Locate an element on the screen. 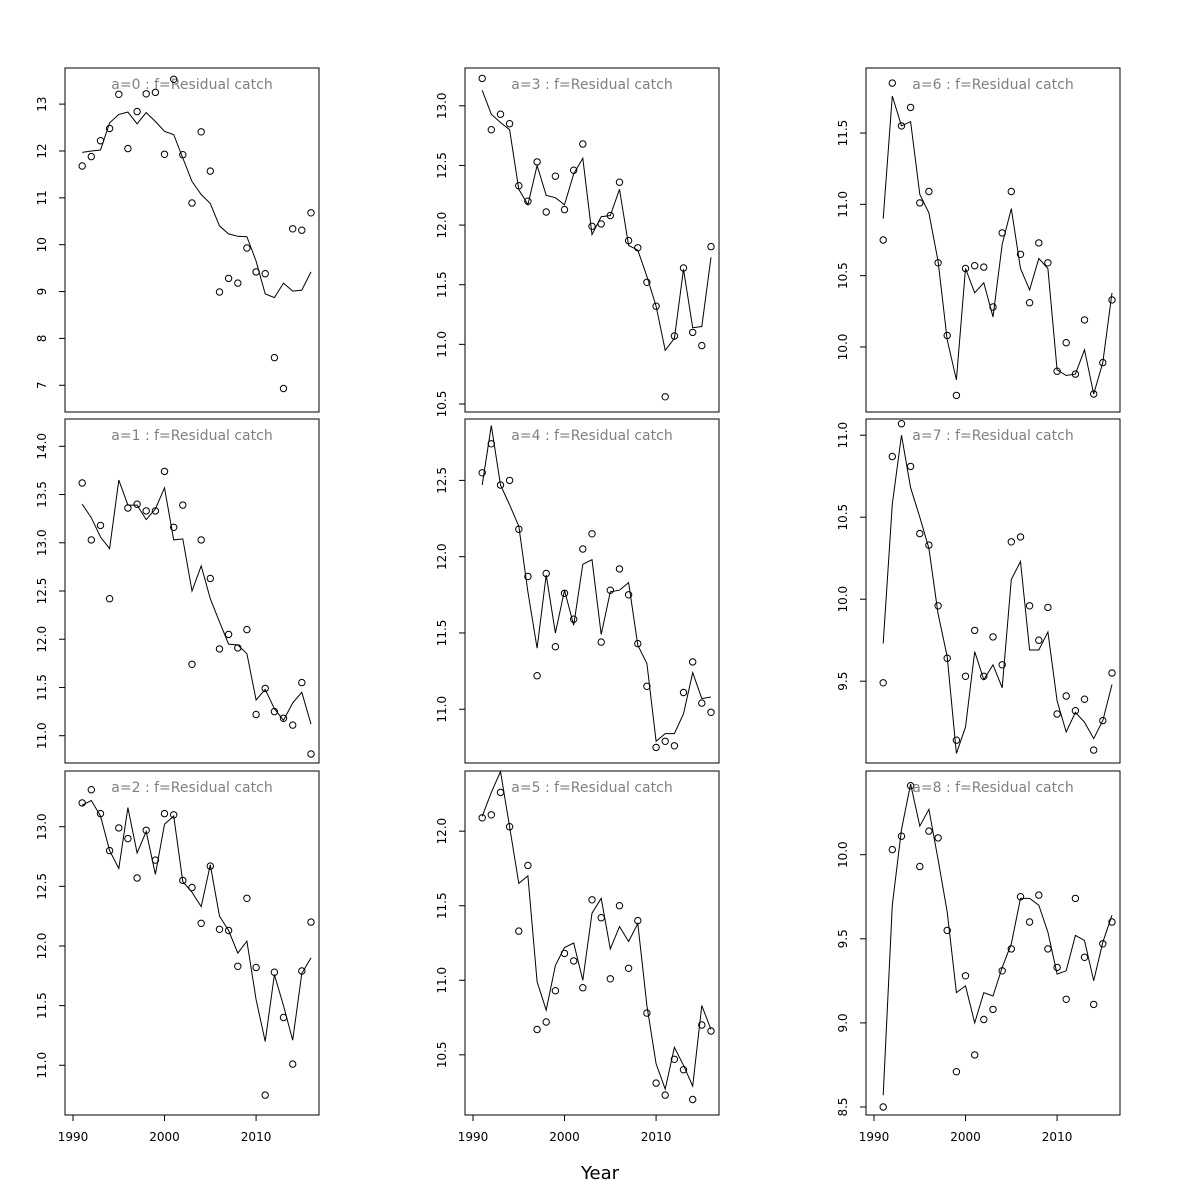 This screenshot has height=1200, width=1200. x-axis-label: Year is located at coordinates (600, 1173).